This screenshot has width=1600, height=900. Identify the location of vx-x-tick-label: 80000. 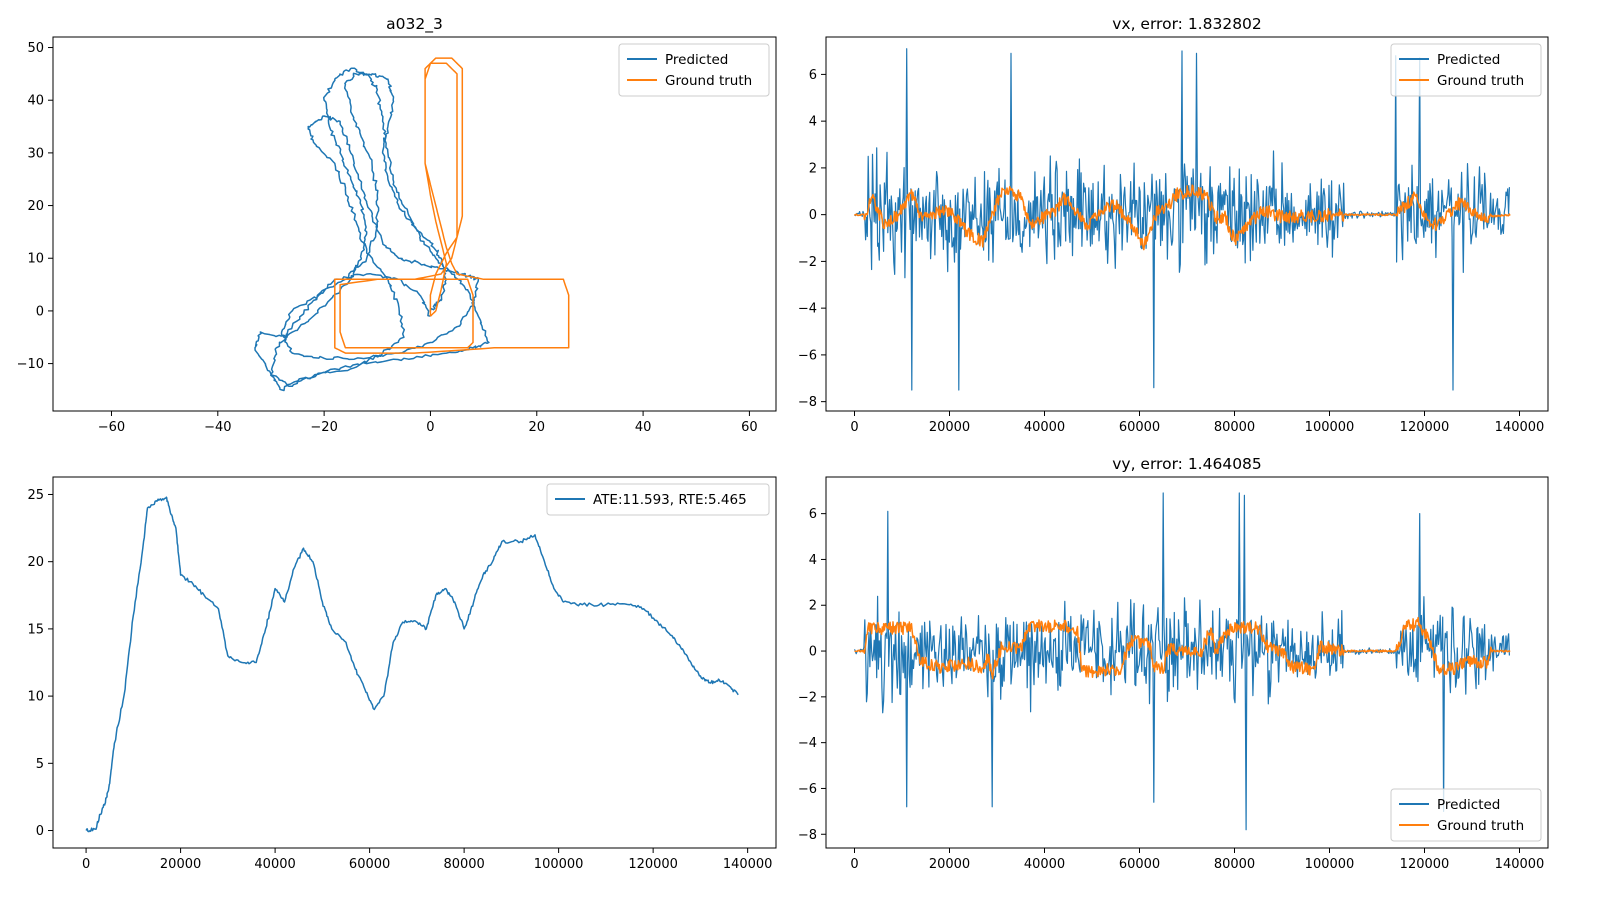
(1234, 427).